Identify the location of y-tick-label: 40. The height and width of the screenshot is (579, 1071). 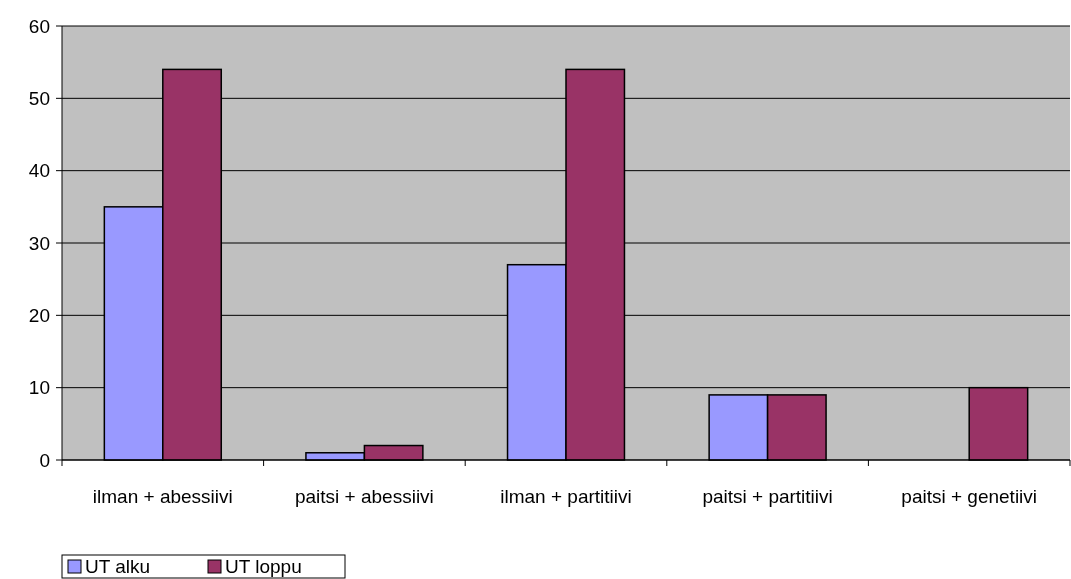
(39, 171).